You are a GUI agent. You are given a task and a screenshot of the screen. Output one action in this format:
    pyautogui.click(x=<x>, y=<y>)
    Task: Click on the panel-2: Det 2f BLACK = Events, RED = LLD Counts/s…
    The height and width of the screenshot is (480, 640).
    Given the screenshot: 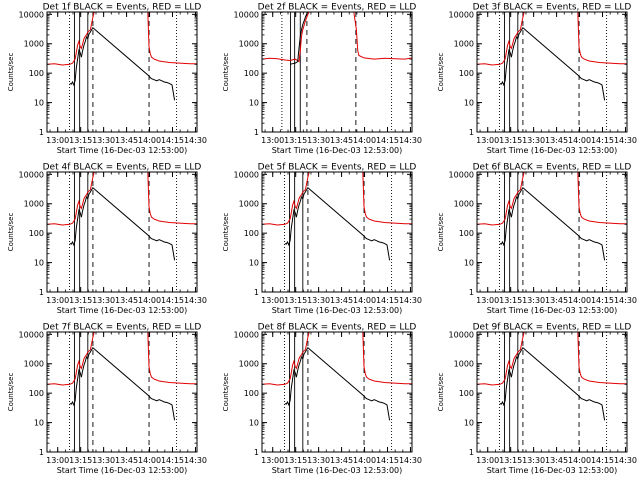 What is the action you would take?
    pyautogui.click(x=322, y=79)
    